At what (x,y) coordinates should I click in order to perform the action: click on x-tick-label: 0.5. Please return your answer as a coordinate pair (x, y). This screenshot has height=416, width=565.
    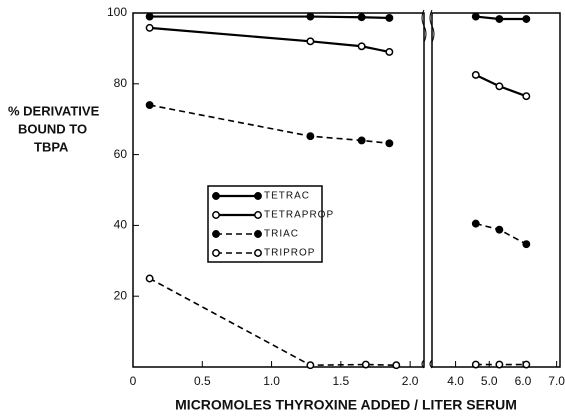
    Looking at the image, I should click on (202, 381).